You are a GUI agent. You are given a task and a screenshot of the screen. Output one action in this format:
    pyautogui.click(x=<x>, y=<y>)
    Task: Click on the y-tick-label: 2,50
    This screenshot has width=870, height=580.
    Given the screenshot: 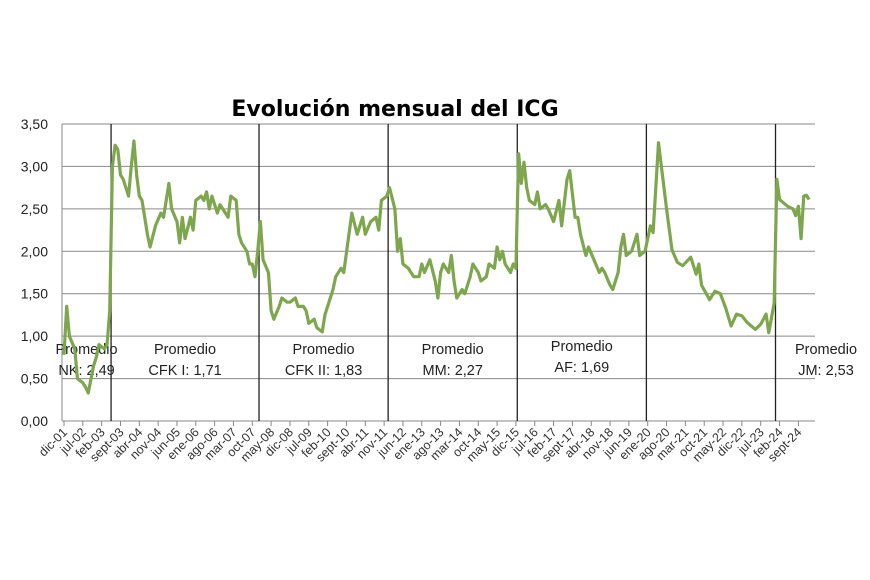 What is the action you would take?
    pyautogui.click(x=34, y=209)
    